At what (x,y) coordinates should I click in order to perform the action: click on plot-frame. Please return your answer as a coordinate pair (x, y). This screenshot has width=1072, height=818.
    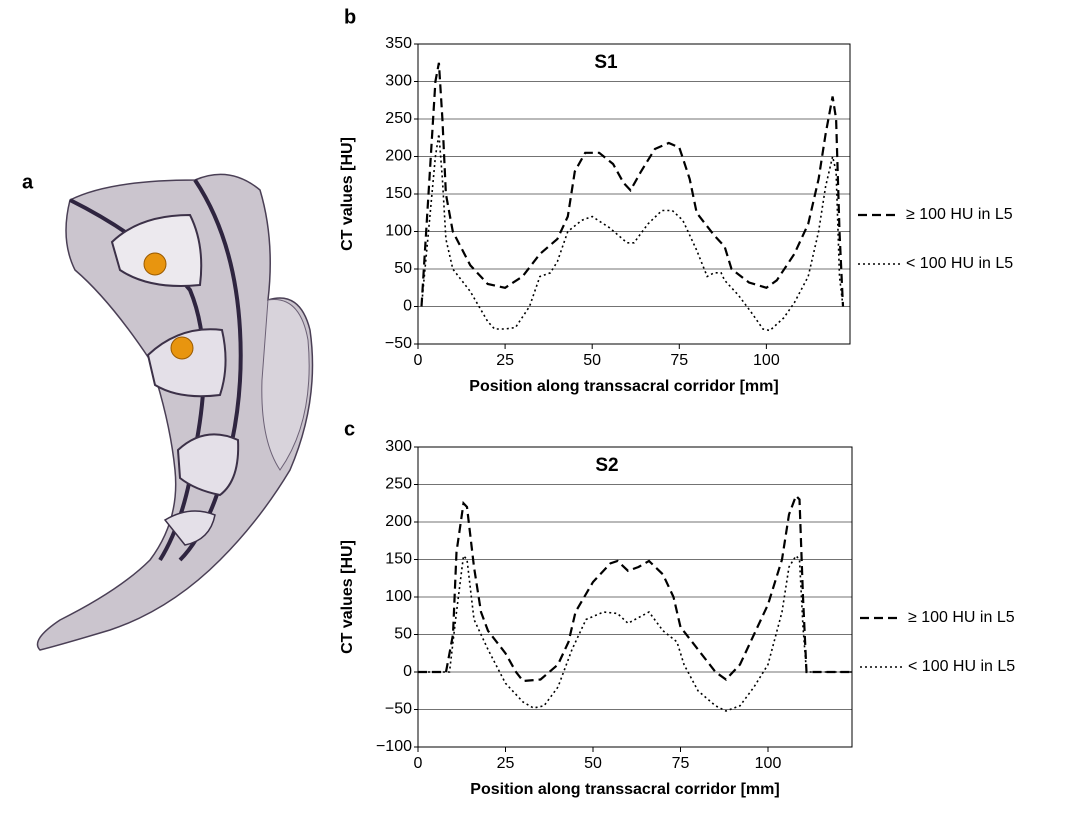
    Looking at the image, I should click on (634, 194).